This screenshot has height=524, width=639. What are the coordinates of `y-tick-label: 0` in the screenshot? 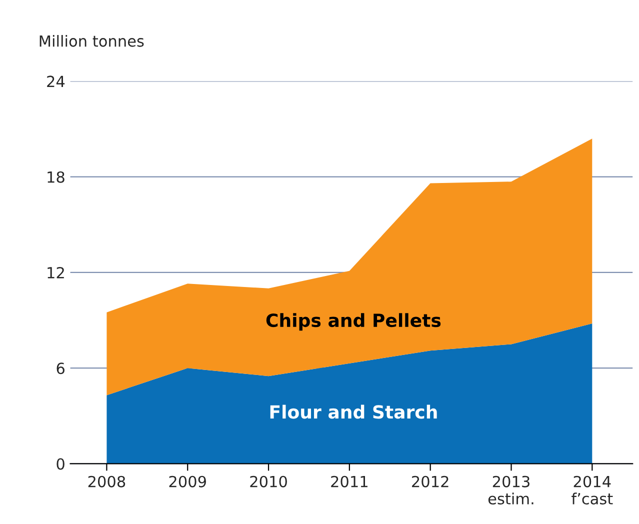 It's located at (60, 464).